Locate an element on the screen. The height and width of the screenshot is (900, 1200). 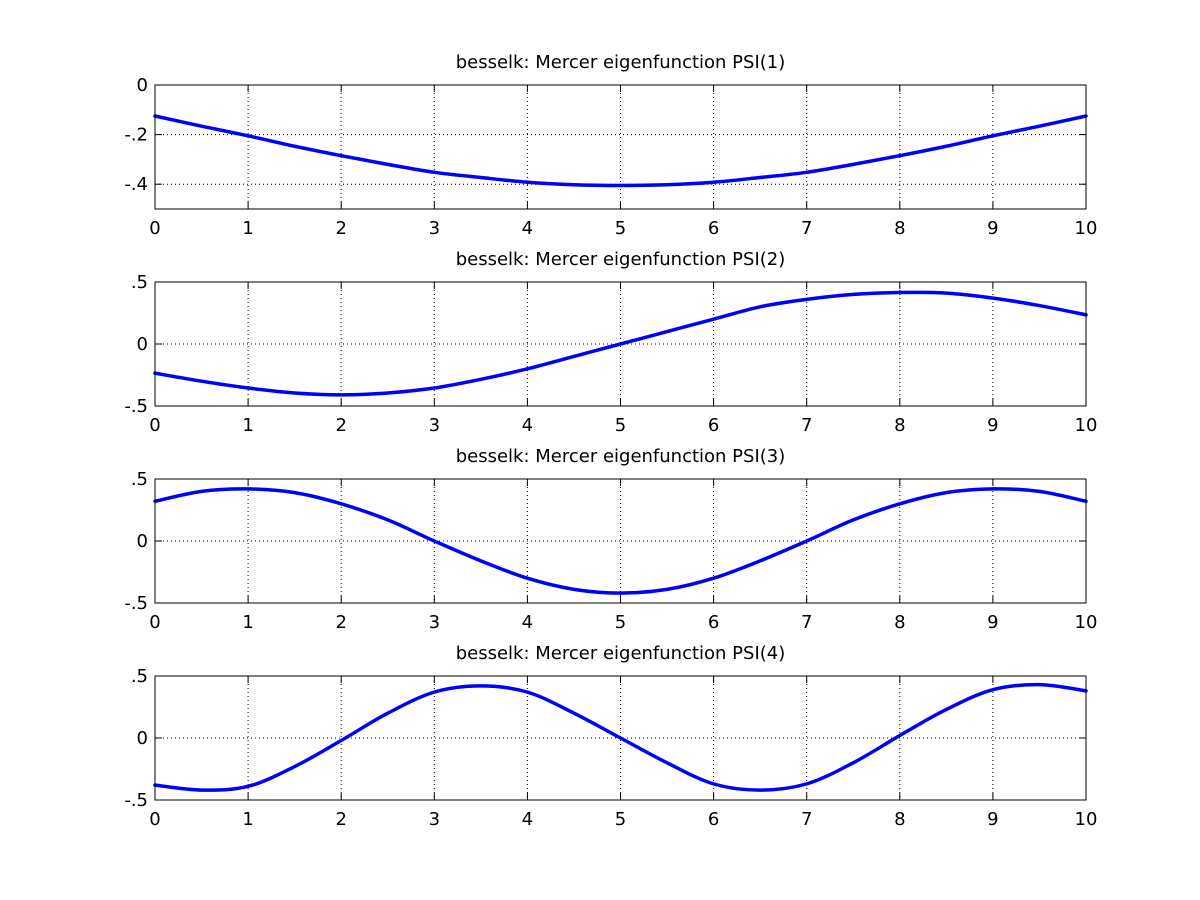
chart-title: besselk: Mercer eigenfunction PSI(3) is located at coordinates (621, 456).